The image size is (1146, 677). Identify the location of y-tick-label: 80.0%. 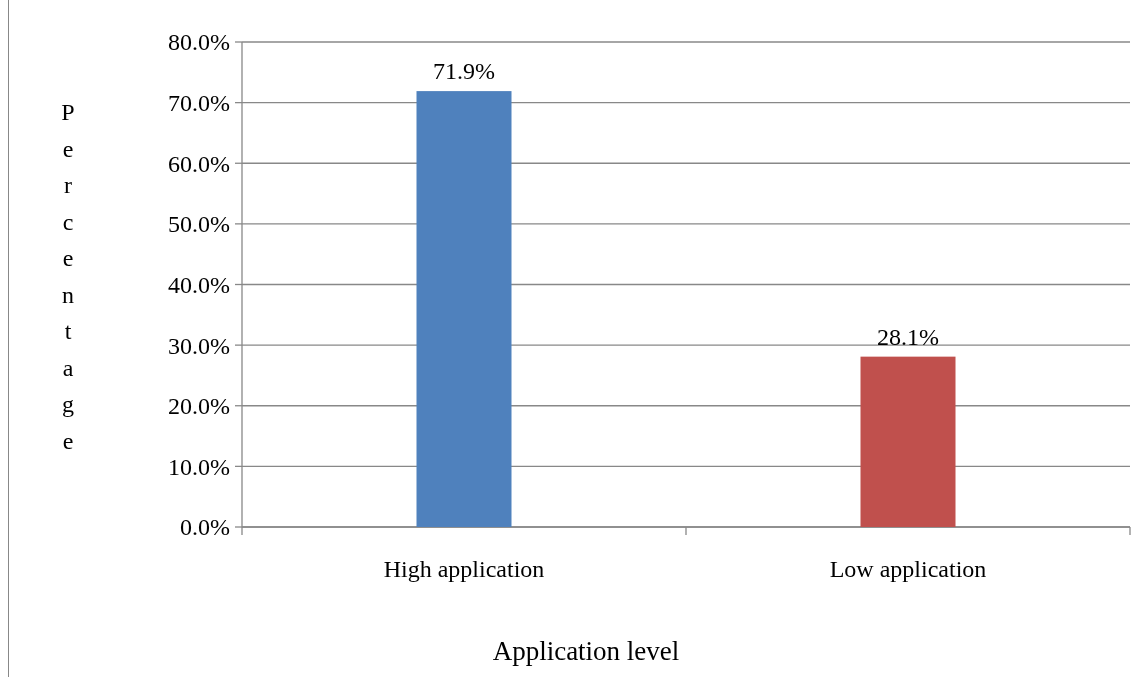
(199, 42).